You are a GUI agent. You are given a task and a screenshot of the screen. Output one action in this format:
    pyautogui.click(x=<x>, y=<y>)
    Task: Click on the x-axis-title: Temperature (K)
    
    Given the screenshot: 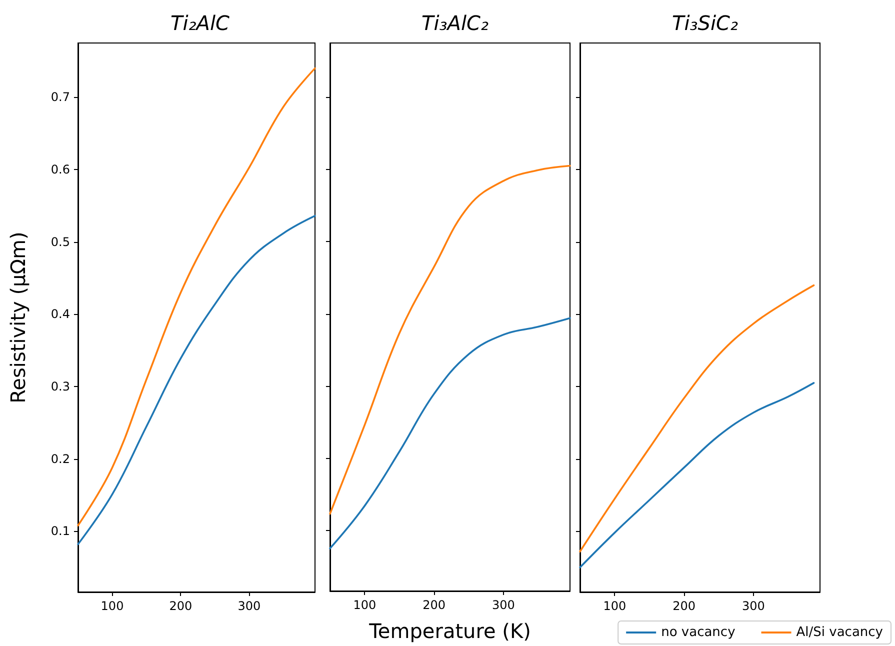 What is the action you would take?
    pyautogui.click(x=449, y=631)
    